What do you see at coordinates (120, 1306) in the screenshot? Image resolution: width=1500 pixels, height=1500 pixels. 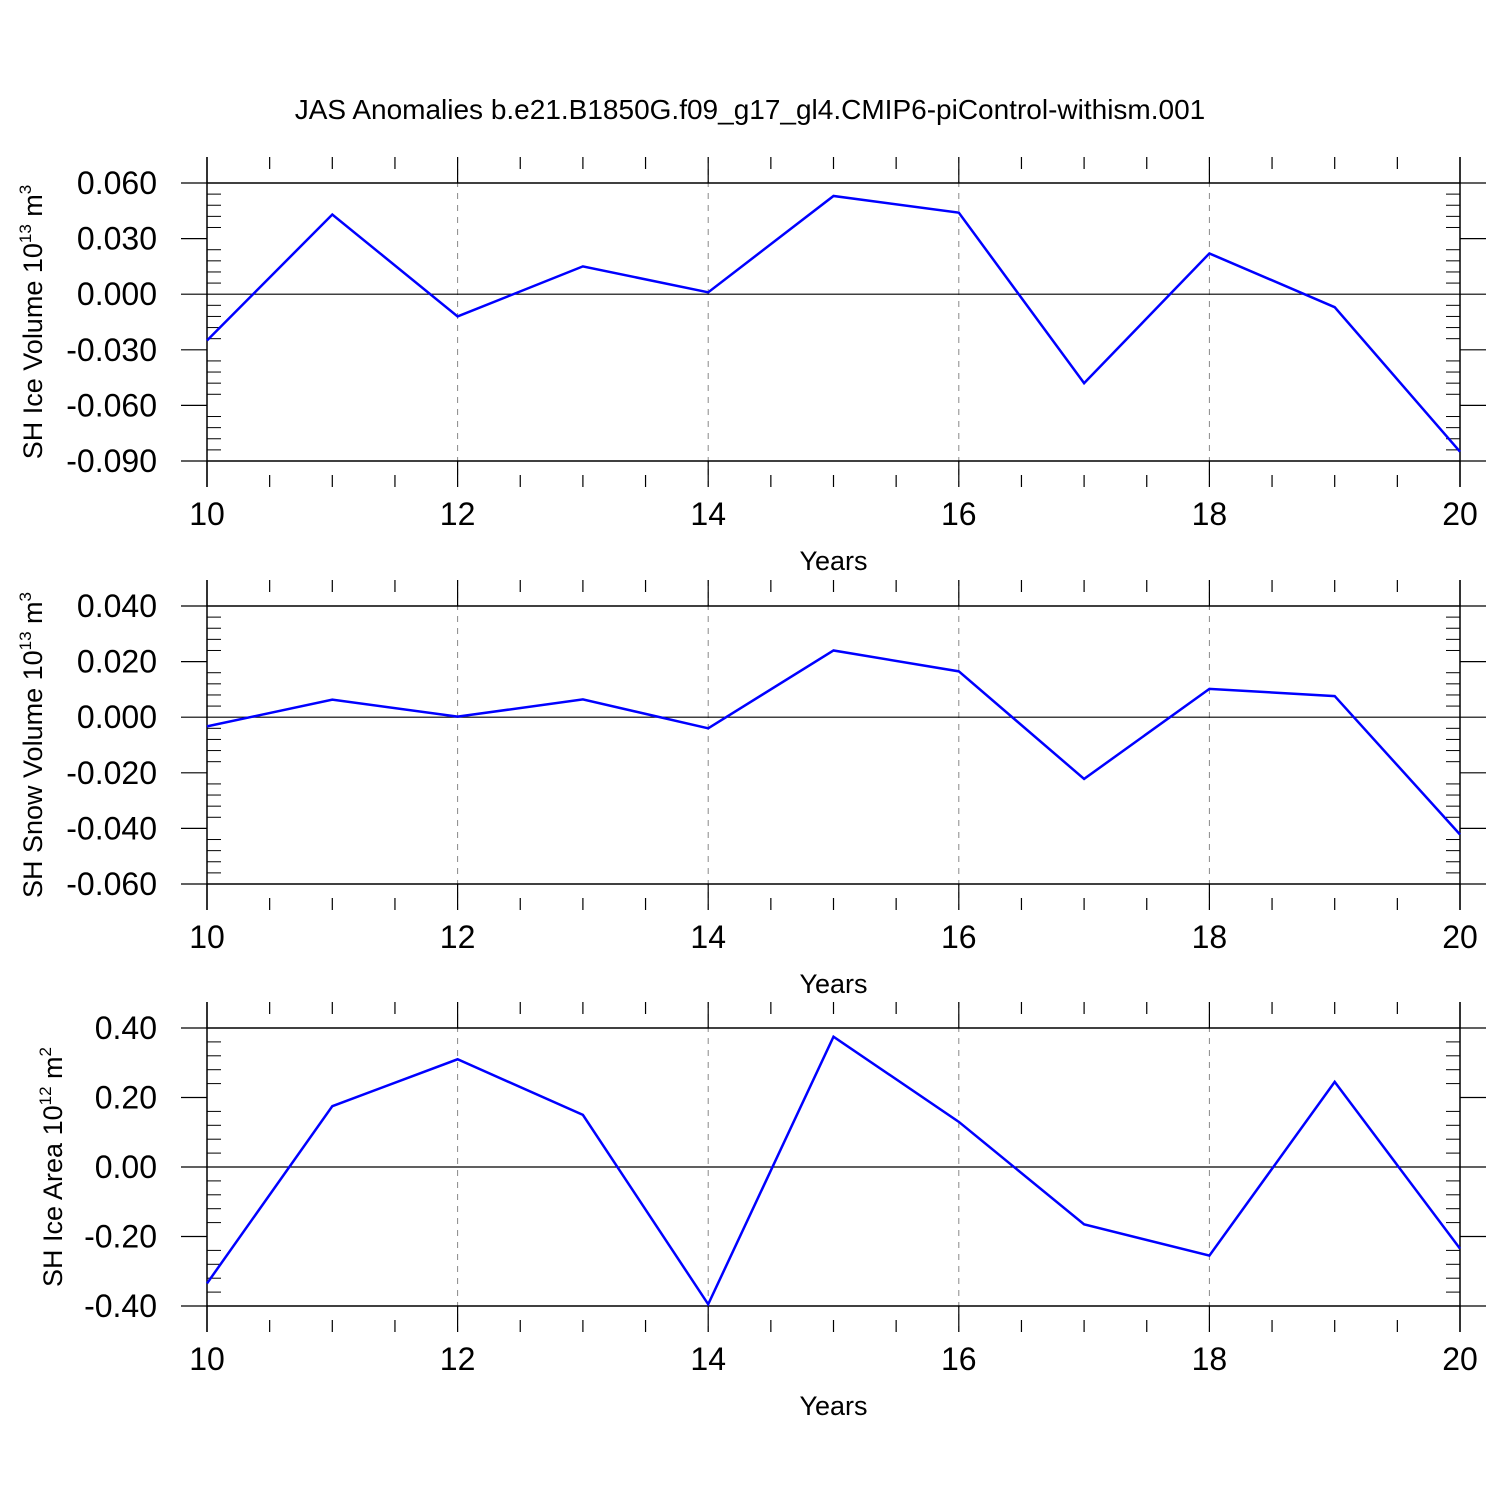 I see `y-tick-label: -0.40` at bounding box center [120, 1306].